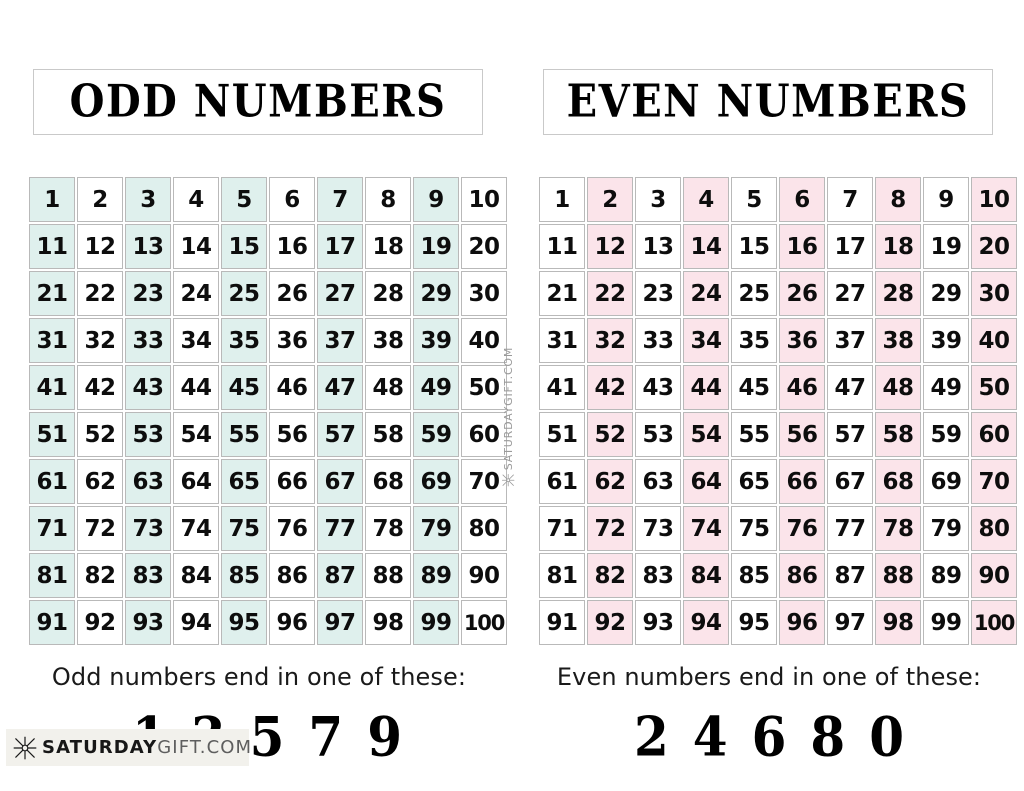 The height and width of the screenshot is (791, 1024). What do you see at coordinates (850, 481) in the screenshot?
I see `number-cell: 67` at bounding box center [850, 481].